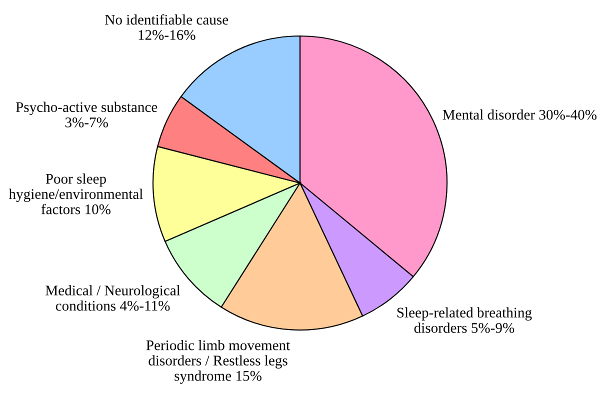 The width and height of the screenshot is (600, 404). Describe the element at coordinates (113, 298) in the screenshot. I see `slice-label: Medical / Neurological conditions 4%-11%` at that location.